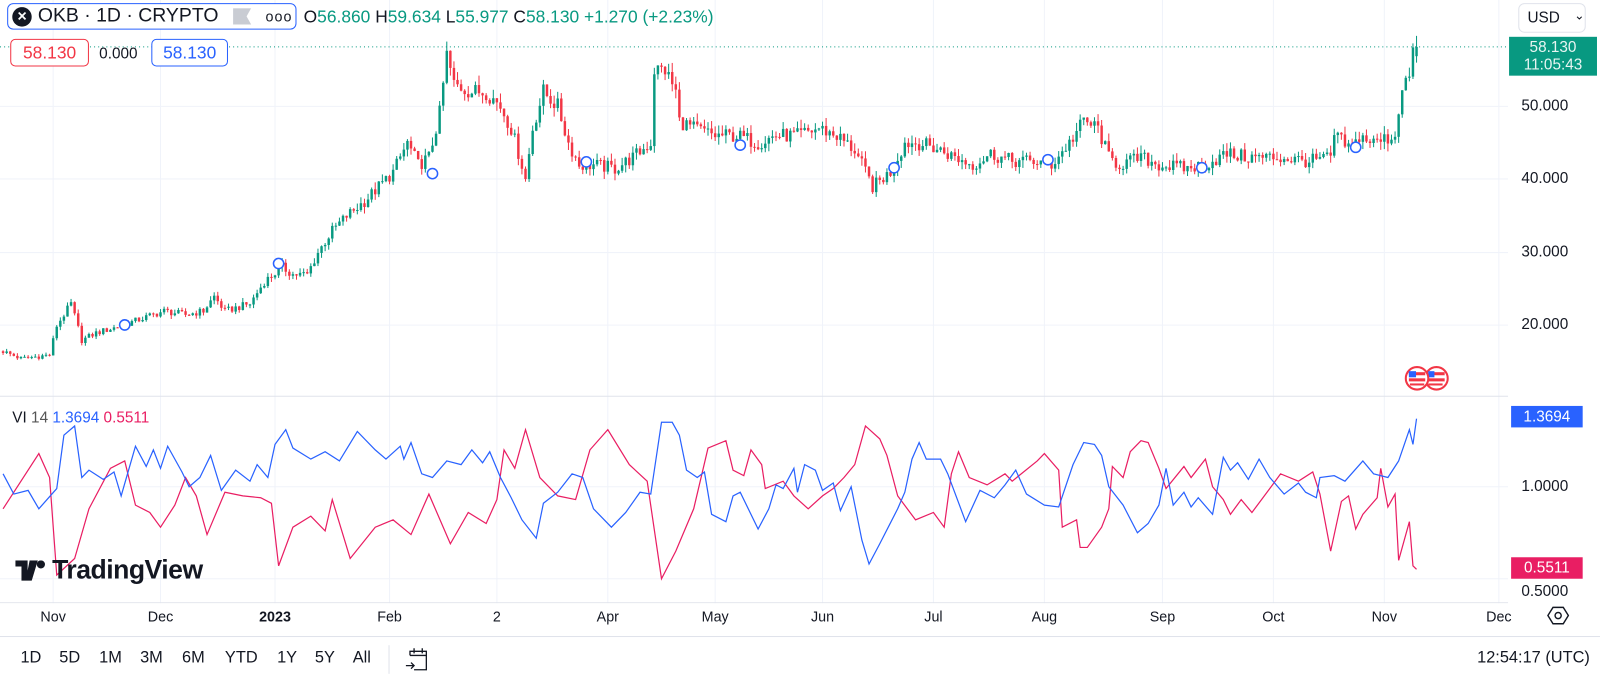  What do you see at coordinates (152, 16) in the screenshot?
I see `symbol-selector: ✕ OKB · 1D · CRYPTO ooo` at bounding box center [152, 16].